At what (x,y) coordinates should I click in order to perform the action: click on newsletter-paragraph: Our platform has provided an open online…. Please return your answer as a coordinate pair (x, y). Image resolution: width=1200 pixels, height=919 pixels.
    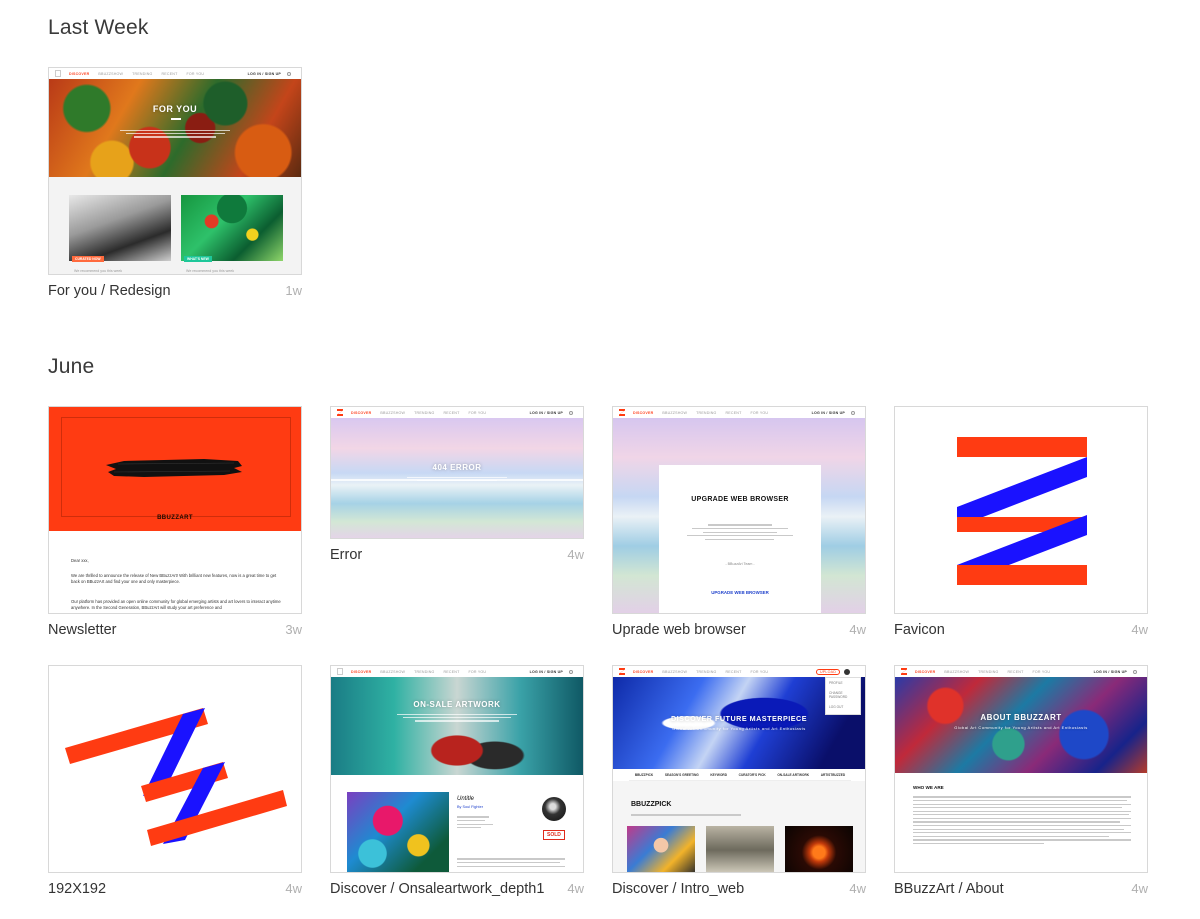
    Looking at the image, I should click on (176, 605).